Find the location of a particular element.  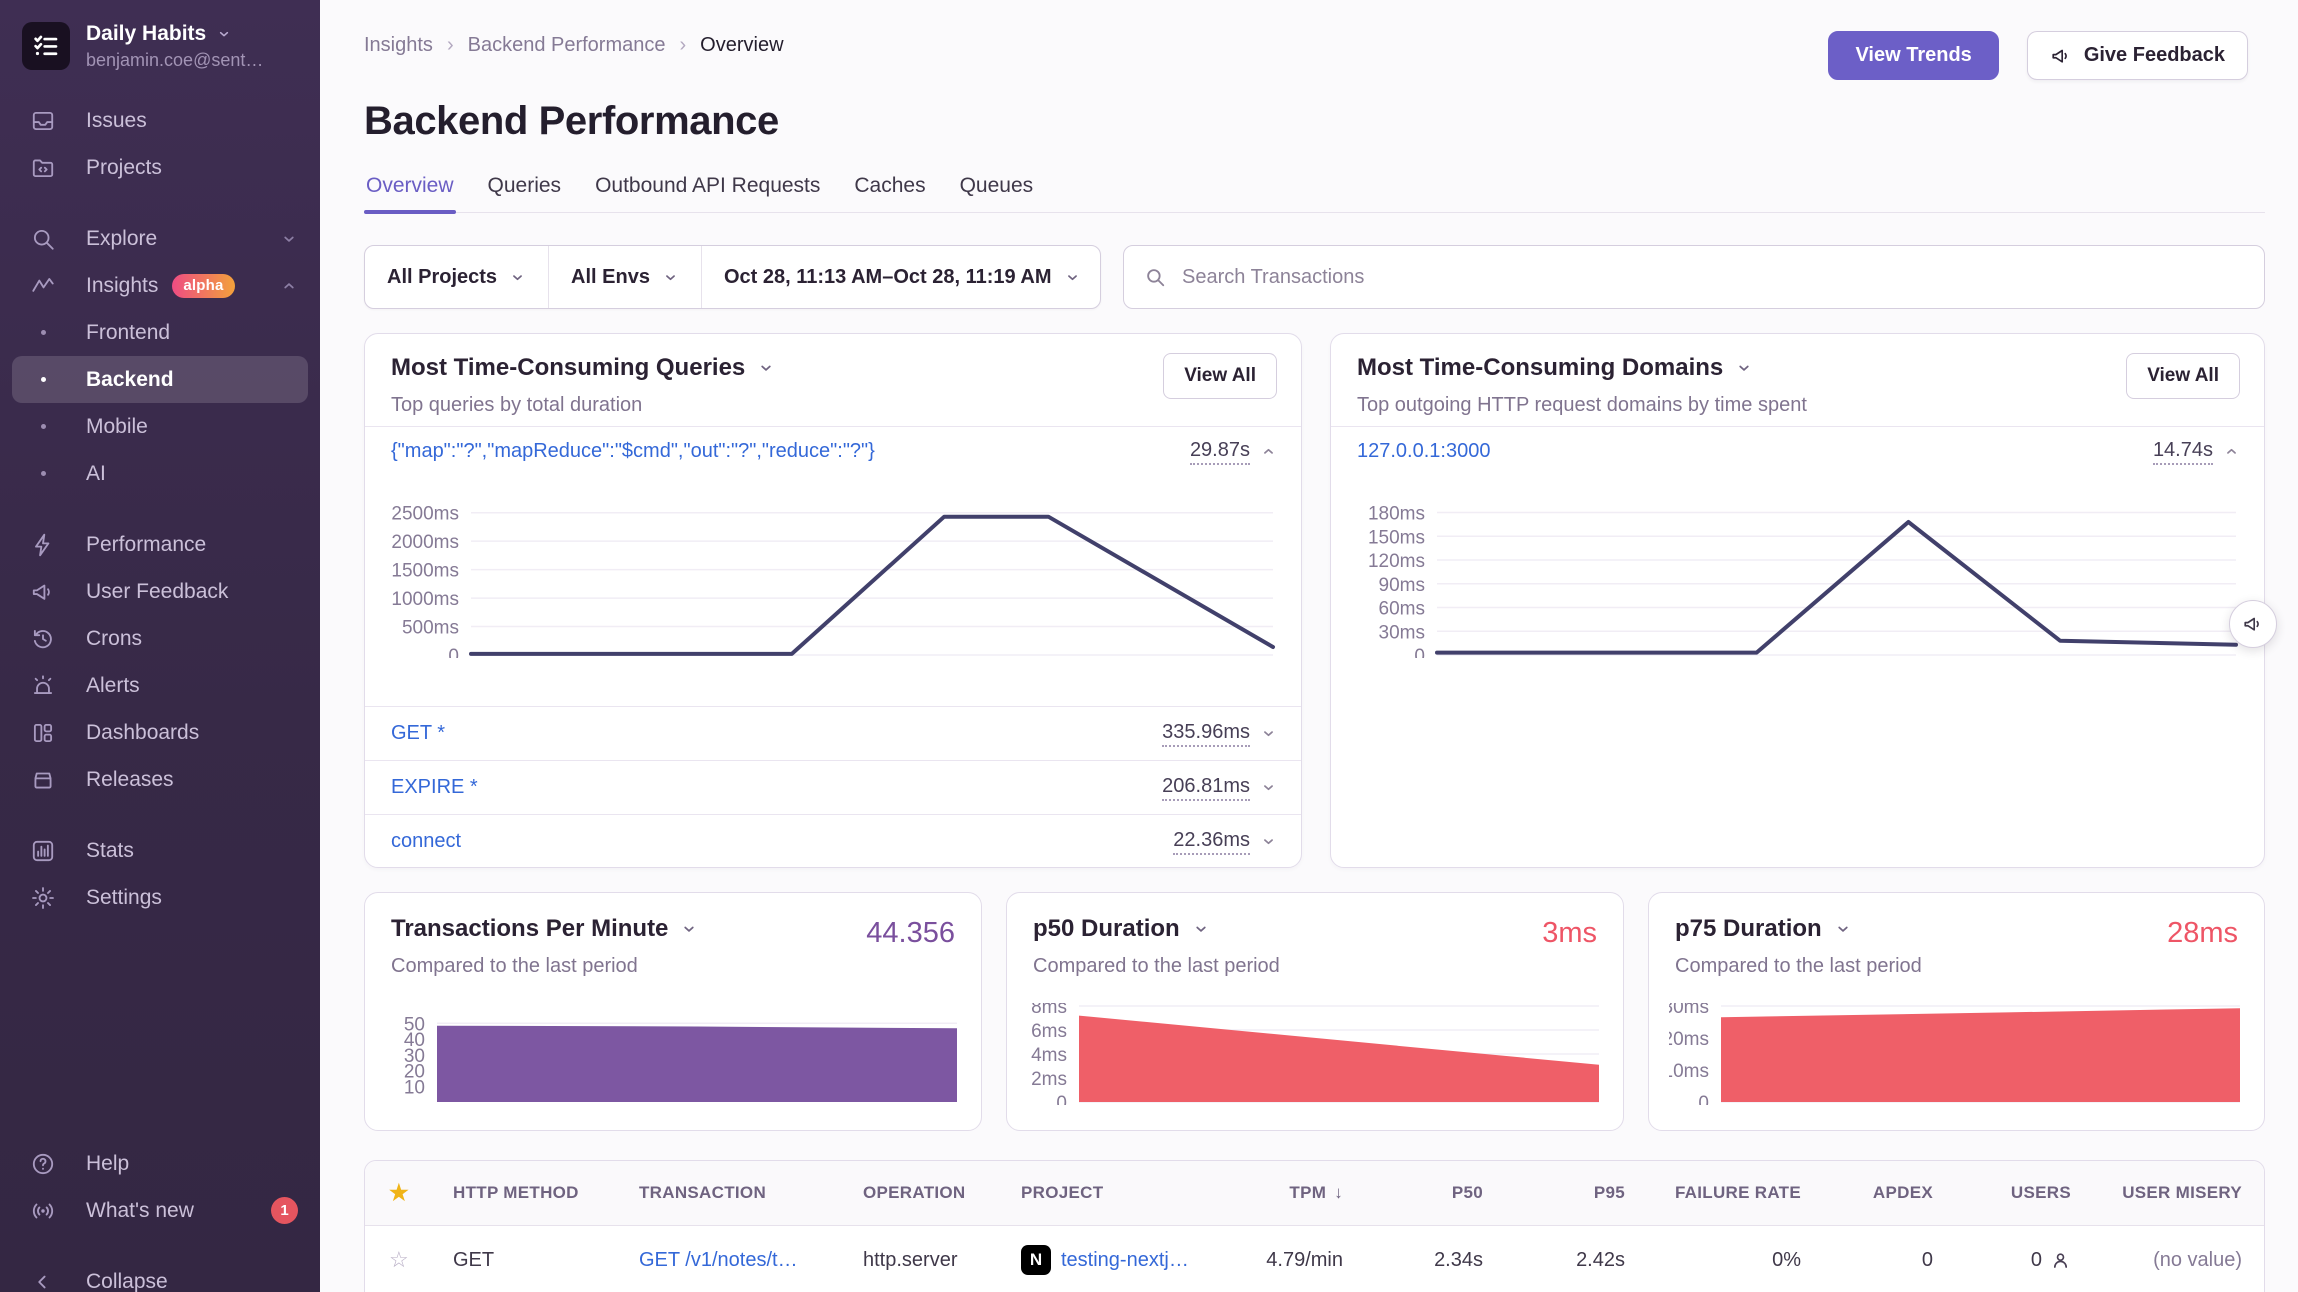

breadcrumb-backend-performance: Backend Performance is located at coordinates (566, 45).